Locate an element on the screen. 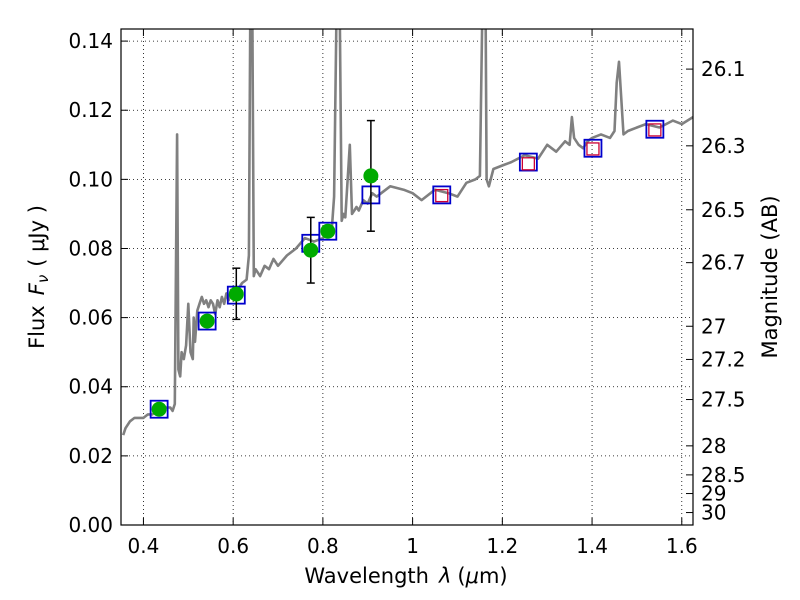 The height and width of the screenshot is (600, 800). y2-tick-label: 29 is located at coordinates (713, 494).